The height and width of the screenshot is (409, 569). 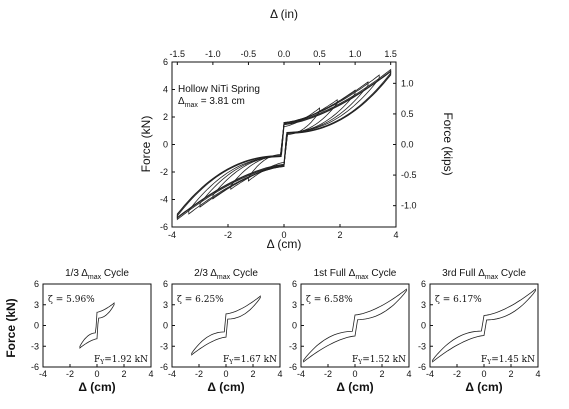 I want to click on fy-value: =1.52 kN, so click(x=384, y=360).